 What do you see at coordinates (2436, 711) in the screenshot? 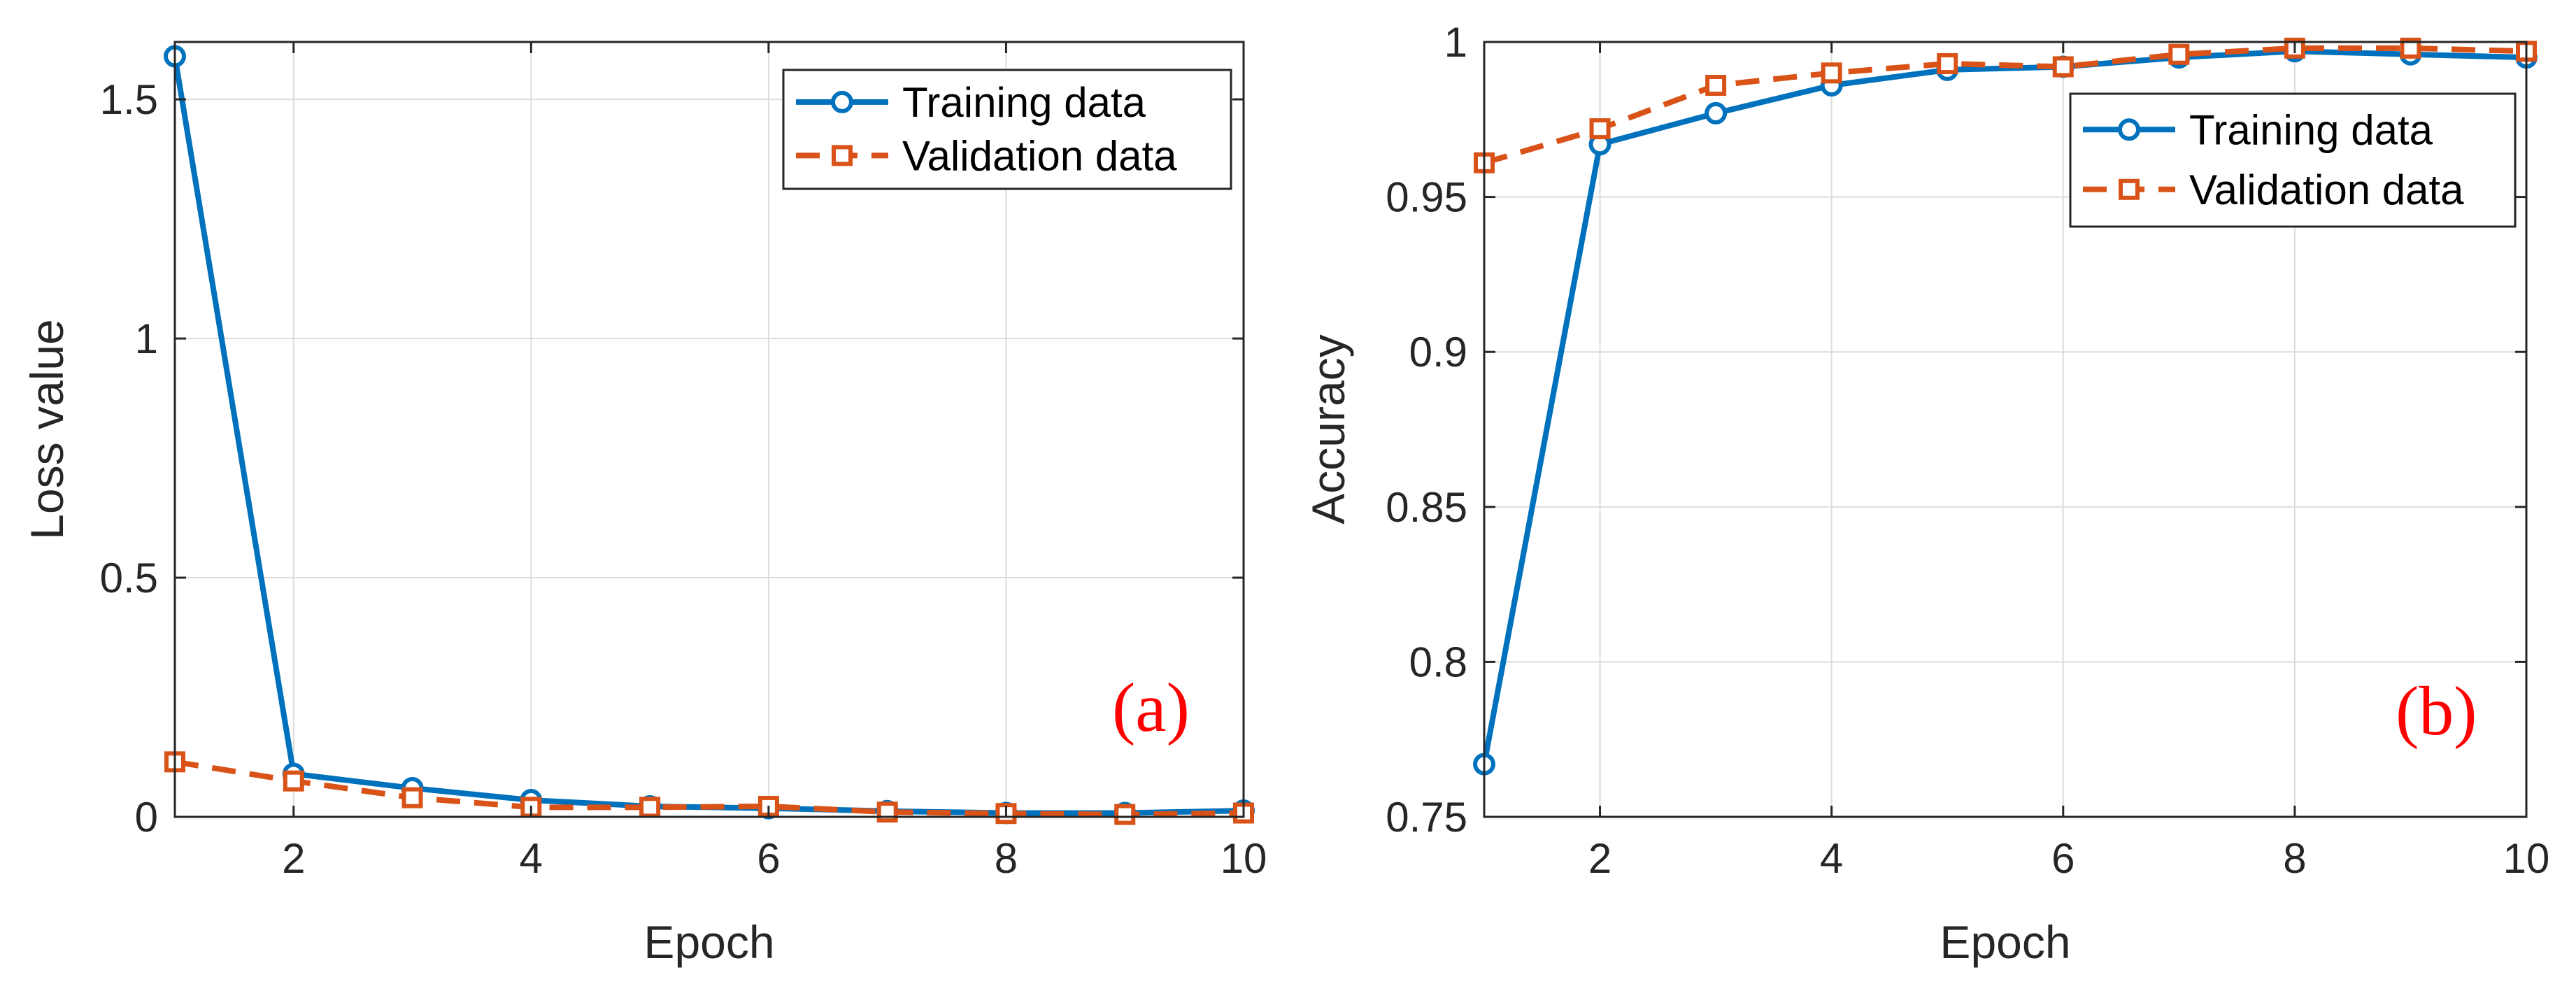
I see `panel-label: (b)` at bounding box center [2436, 711].